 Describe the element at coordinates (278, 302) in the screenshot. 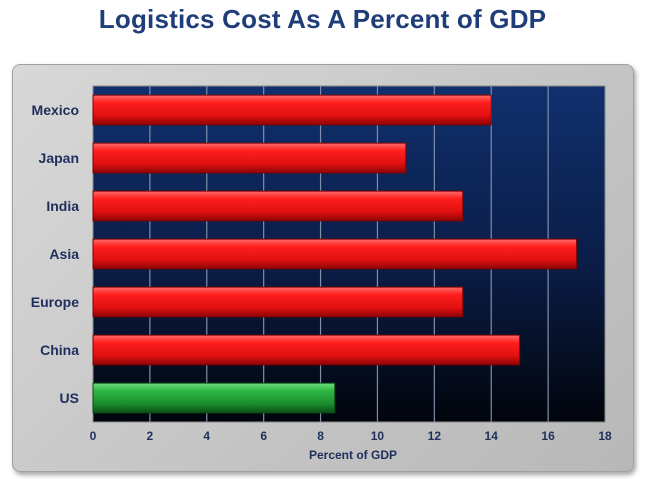

I see `bar-europe` at that location.